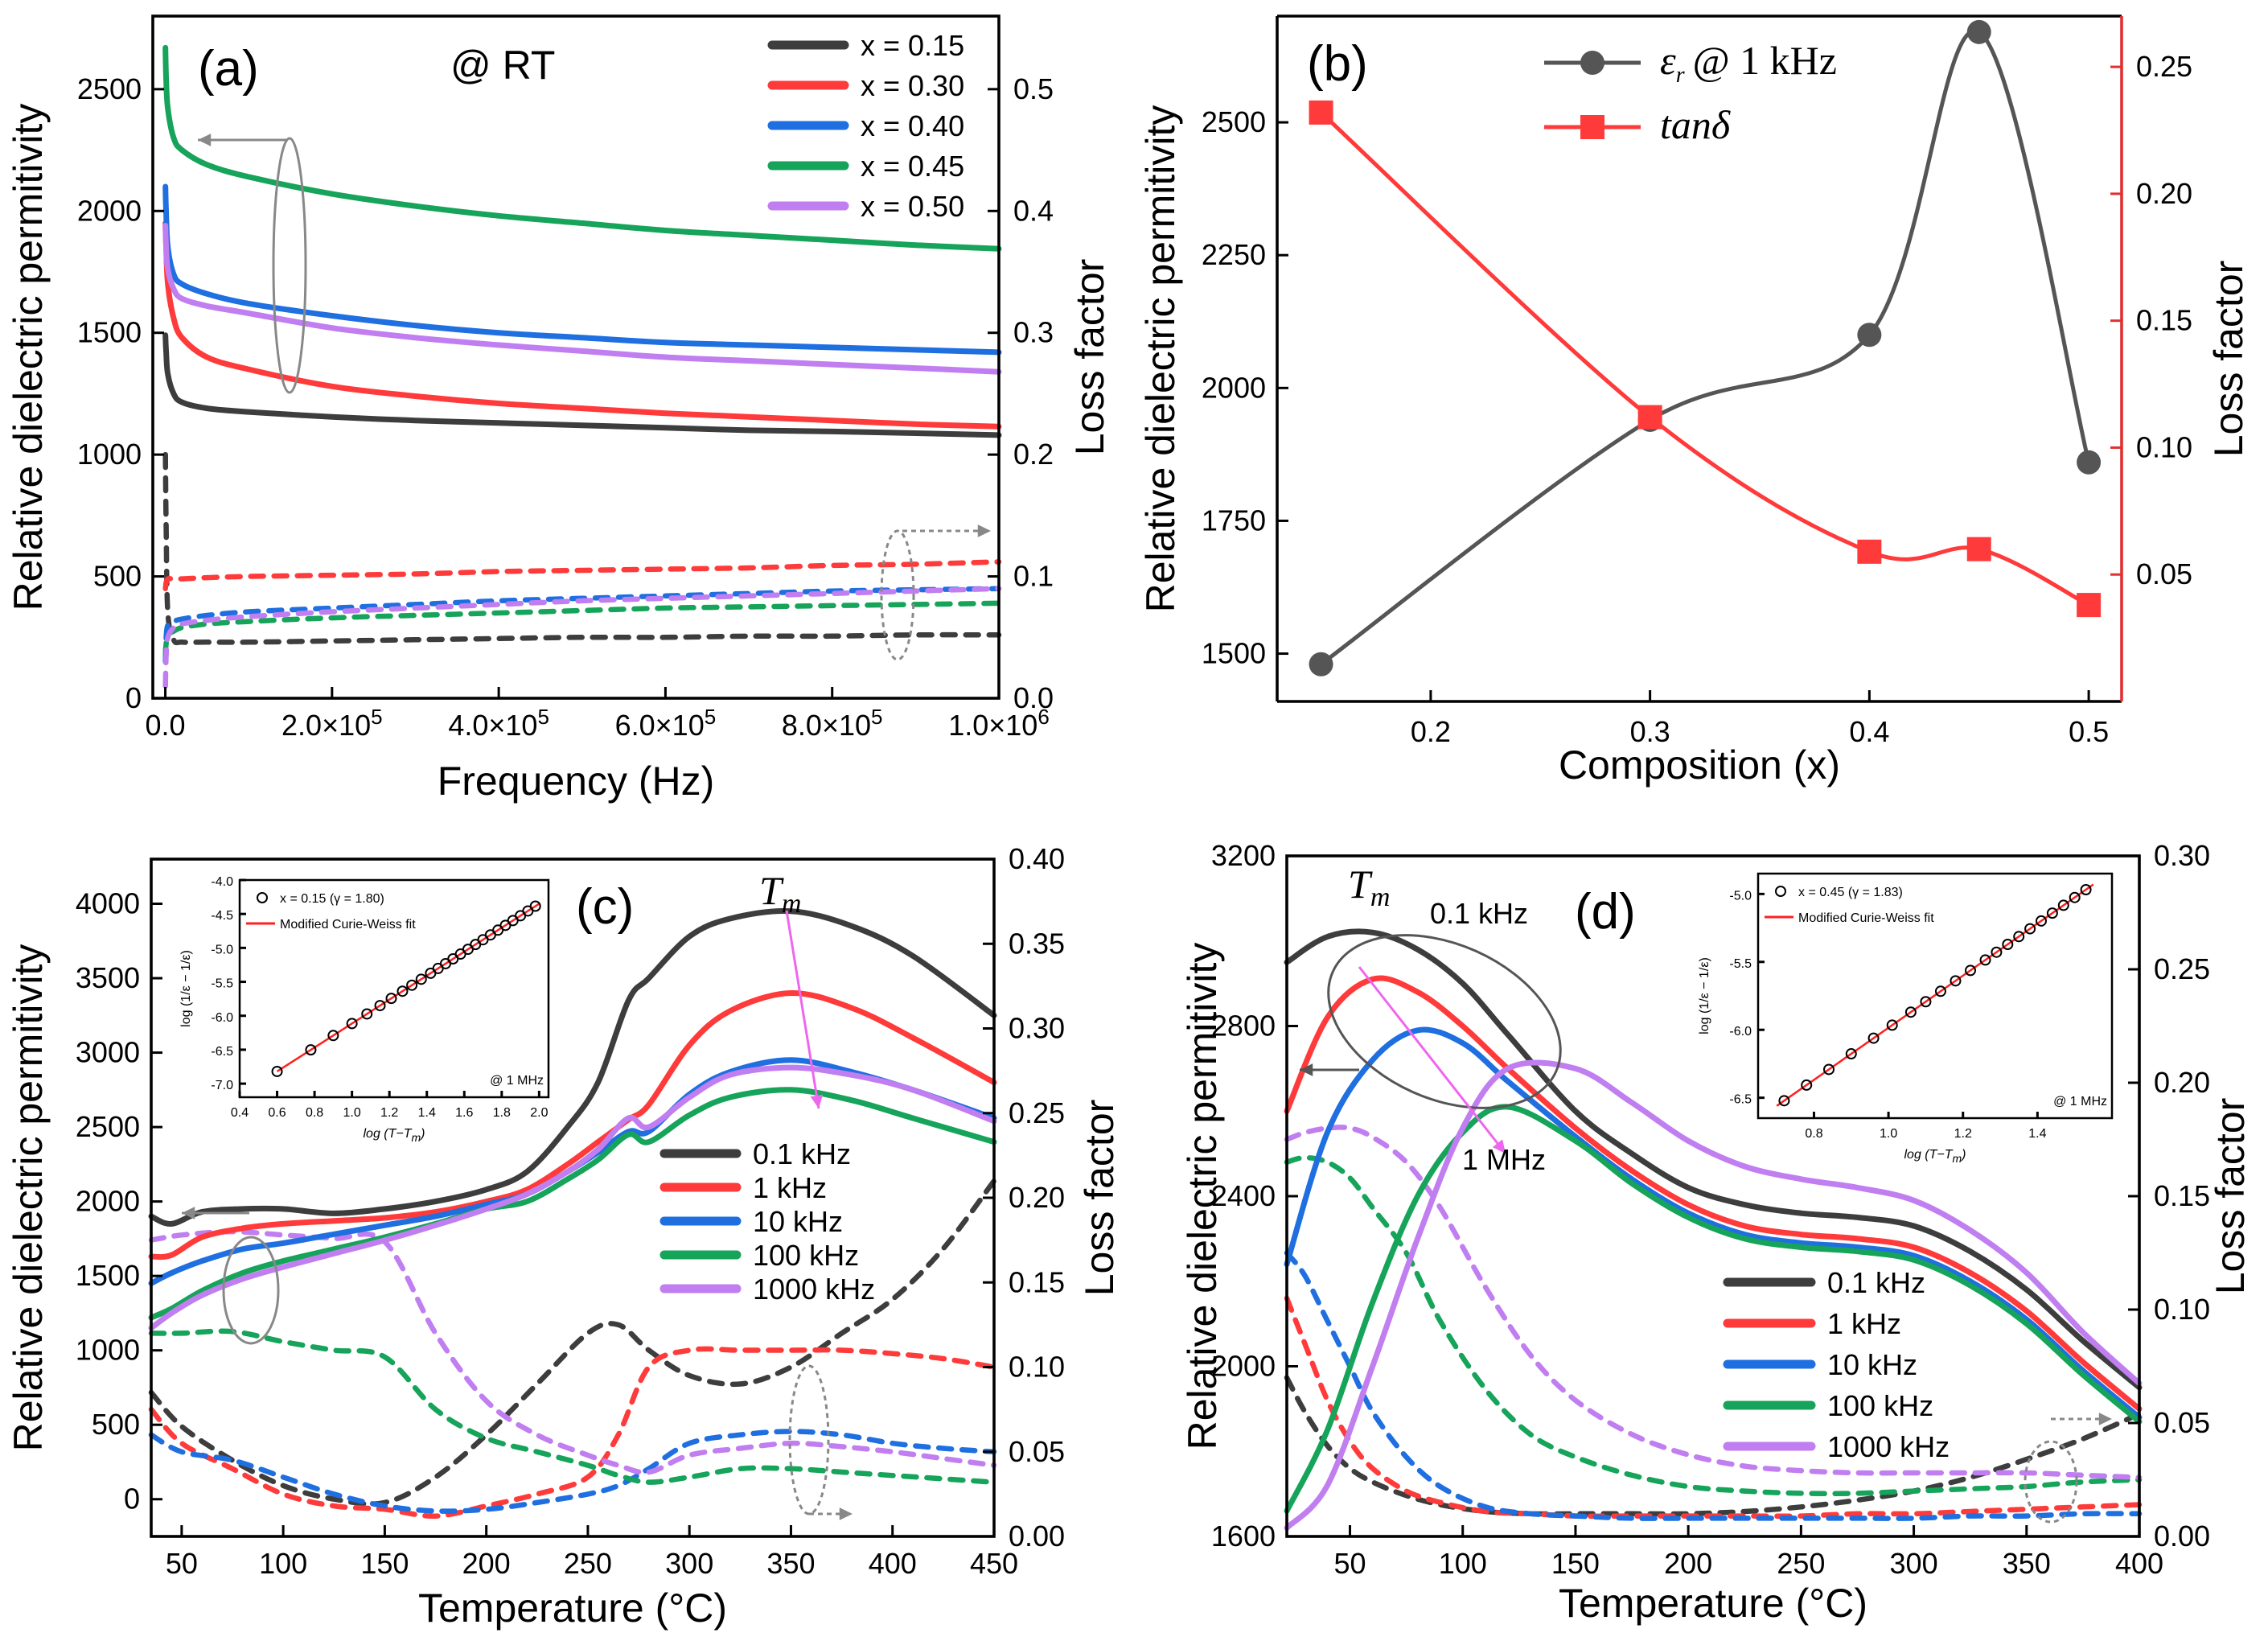  Describe the element at coordinates (1741, 964) in the screenshot. I see `inset-y-tick-label: -5.5` at that location.